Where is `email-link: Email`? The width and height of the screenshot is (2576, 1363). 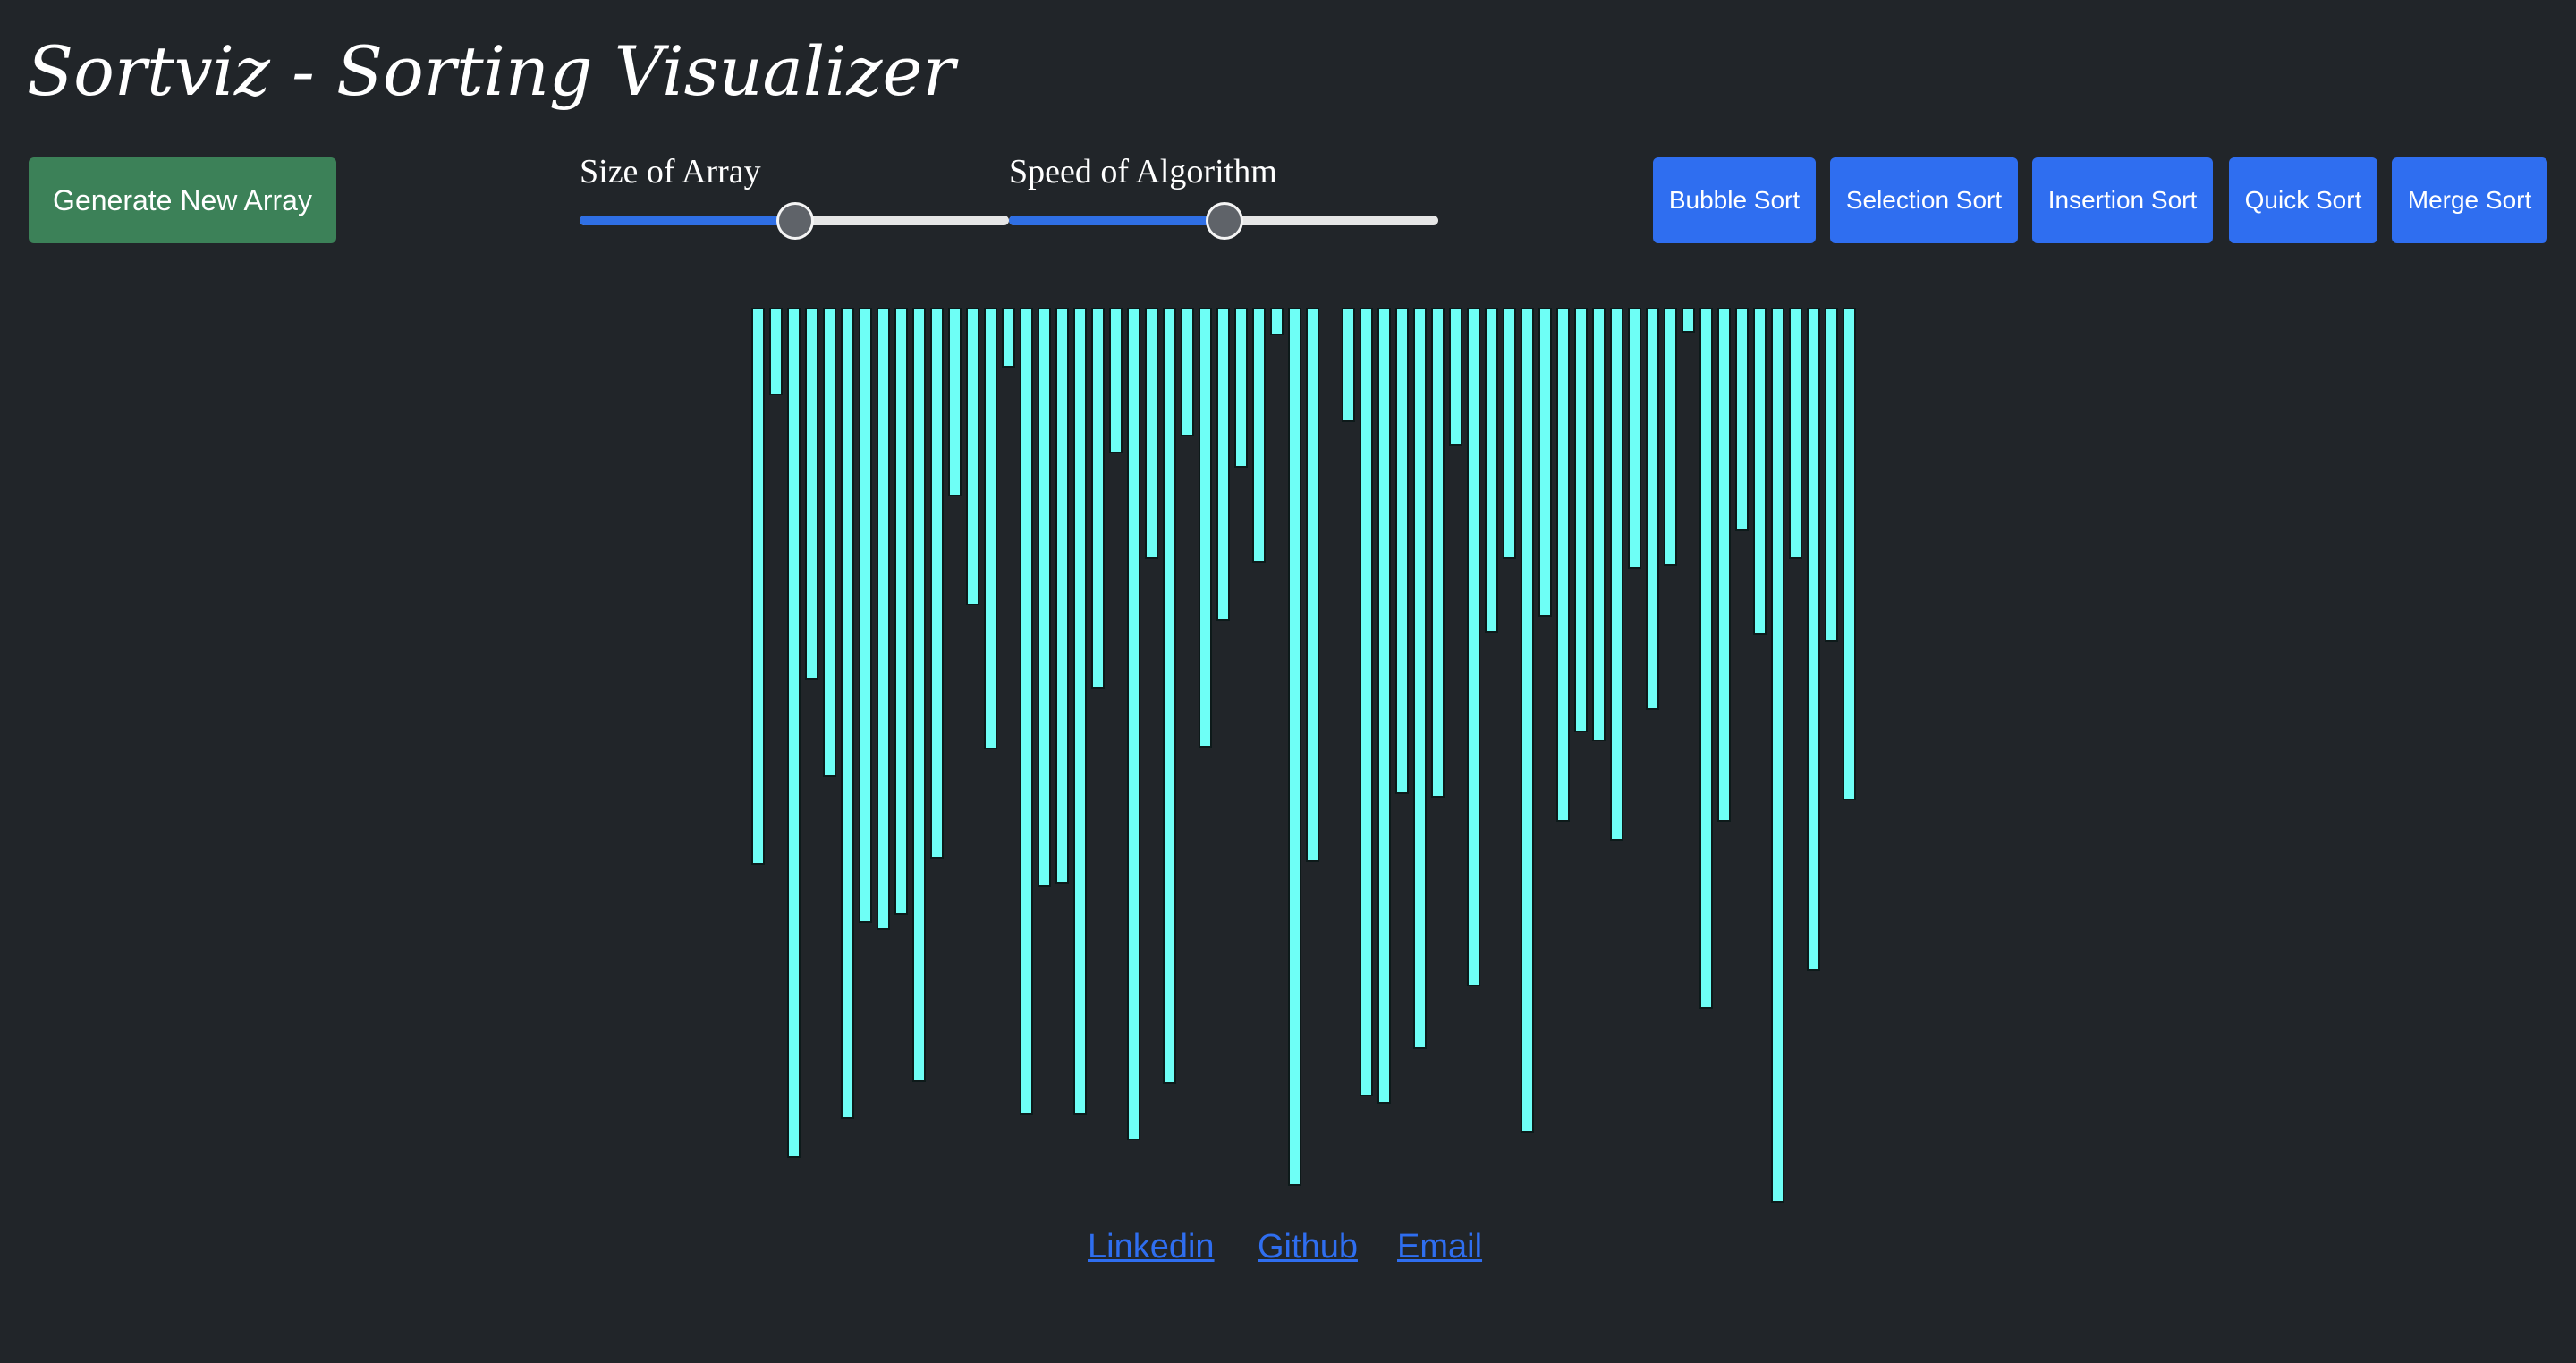
email-link: Email is located at coordinates (1440, 1247).